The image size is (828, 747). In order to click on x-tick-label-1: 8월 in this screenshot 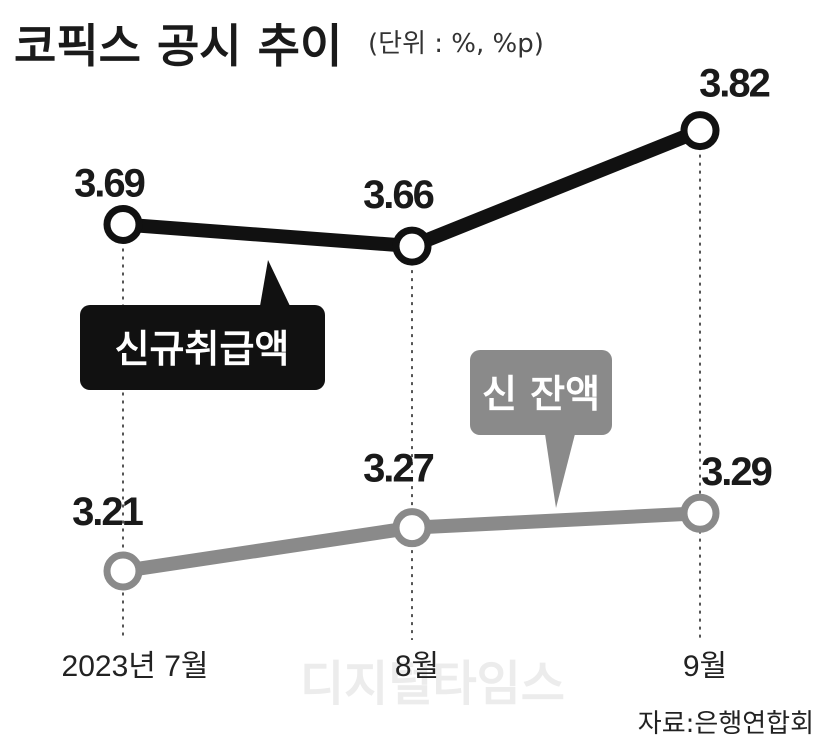, I will do `click(417, 666)`.